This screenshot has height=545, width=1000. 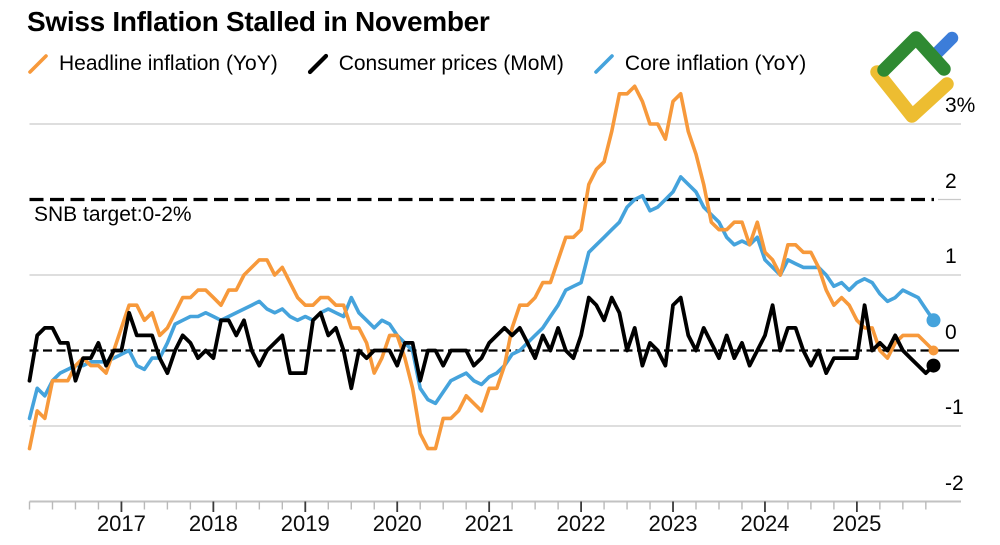 What do you see at coordinates (933, 320) in the screenshot?
I see `end-dot-core` at bounding box center [933, 320].